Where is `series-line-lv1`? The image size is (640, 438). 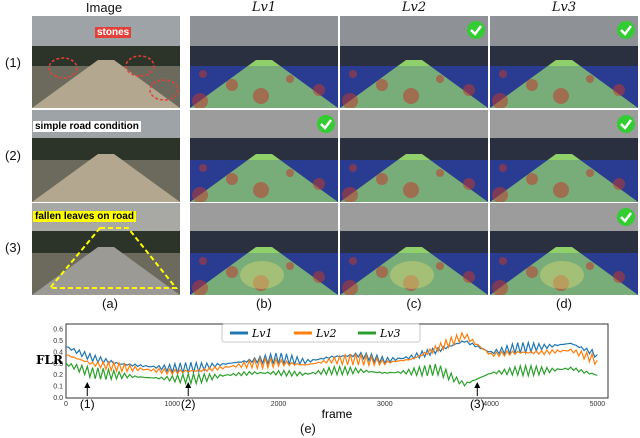
series-line-lv1 is located at coordinates (331, 358).